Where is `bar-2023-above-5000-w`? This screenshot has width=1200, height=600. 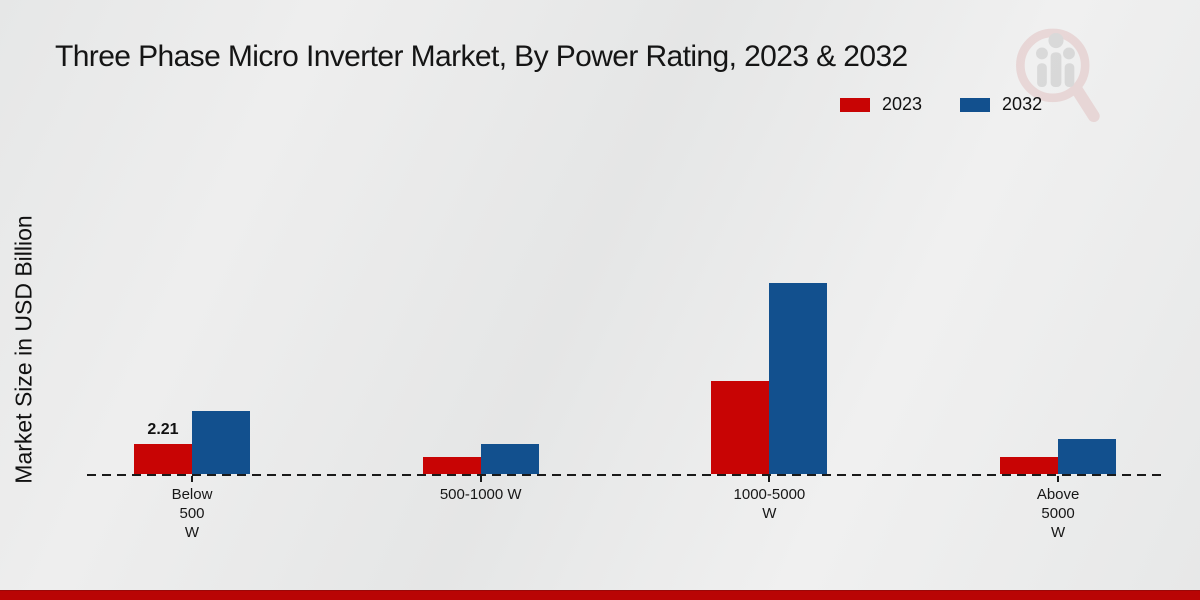 bar-2023-above-5000-w is located at coordinates (1029, 465).